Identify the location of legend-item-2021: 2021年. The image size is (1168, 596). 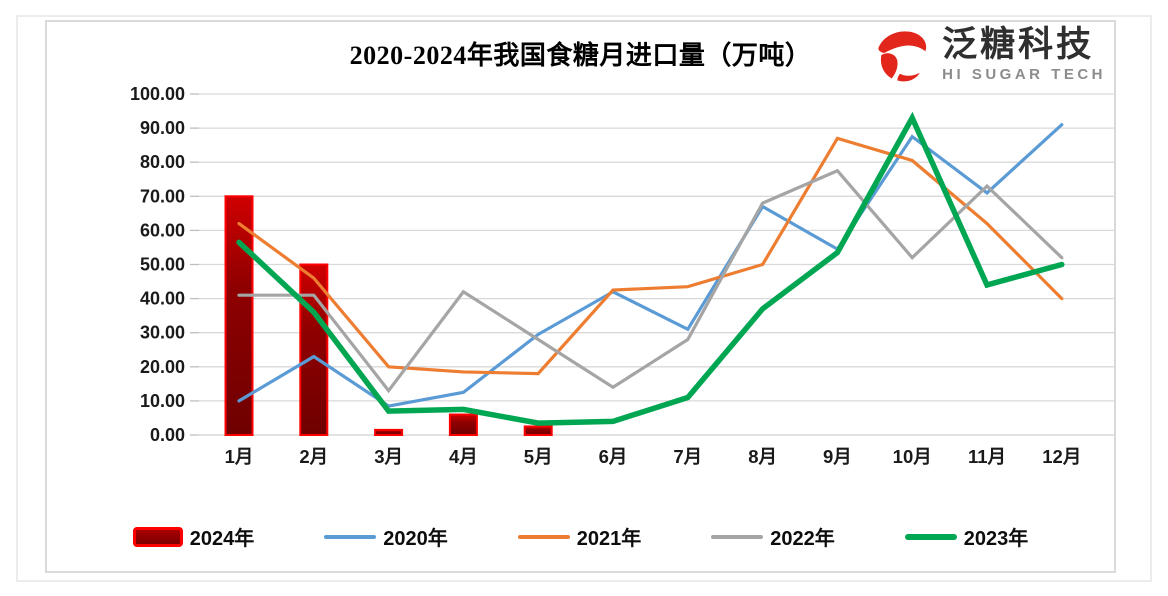
(579, 536).